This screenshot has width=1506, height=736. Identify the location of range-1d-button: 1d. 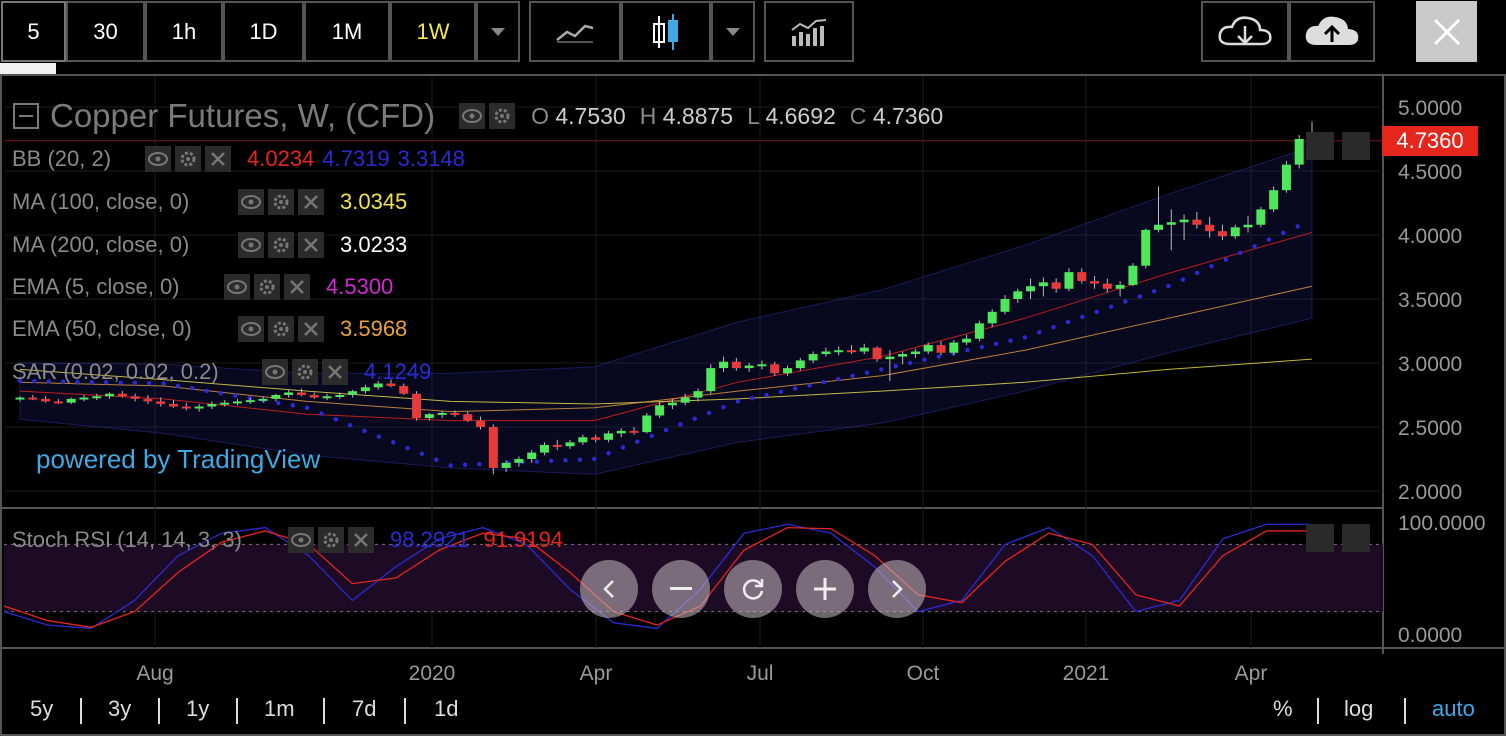
(446, 708).